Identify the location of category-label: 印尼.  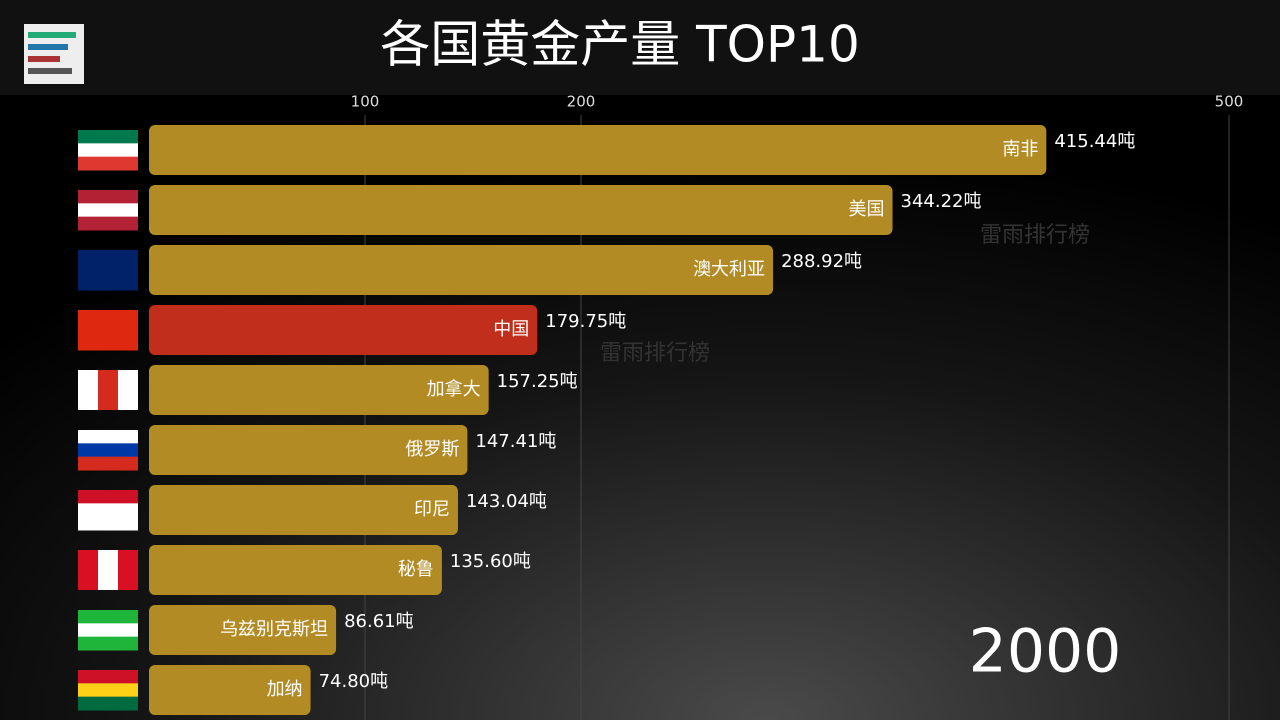
(432, 509).